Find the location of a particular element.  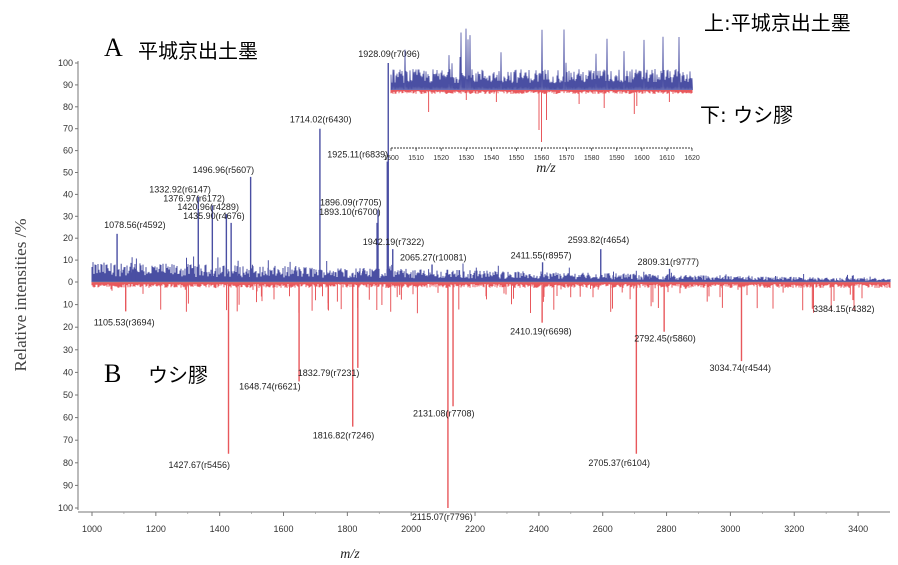

lower-peak-label-5: 2115.07(r7796) is located at coordinates (442, 517).